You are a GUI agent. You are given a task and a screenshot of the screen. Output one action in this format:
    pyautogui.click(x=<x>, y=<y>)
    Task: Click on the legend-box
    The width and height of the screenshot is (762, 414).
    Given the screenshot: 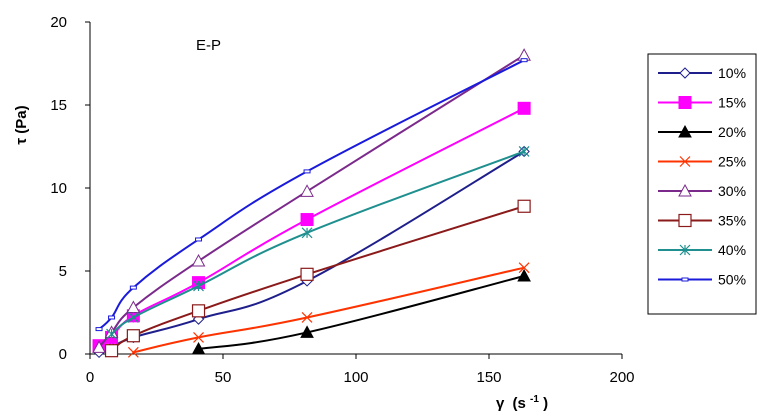 What is the action you would take?
    pyautogui.click(x=702, y=184)
    